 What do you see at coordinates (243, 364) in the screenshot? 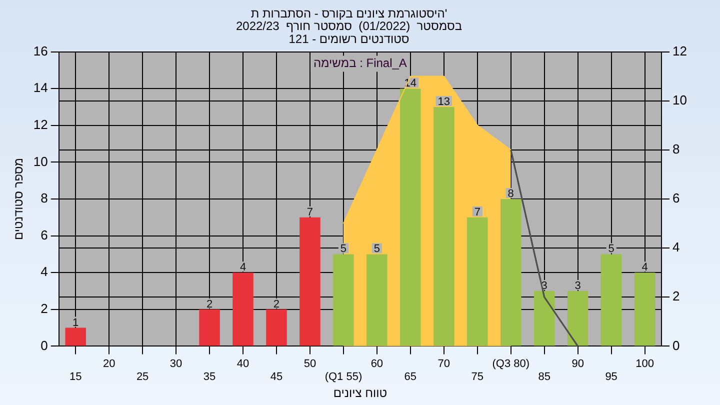
I see `x-tick-label: 40` at bounding box center [243, 364].